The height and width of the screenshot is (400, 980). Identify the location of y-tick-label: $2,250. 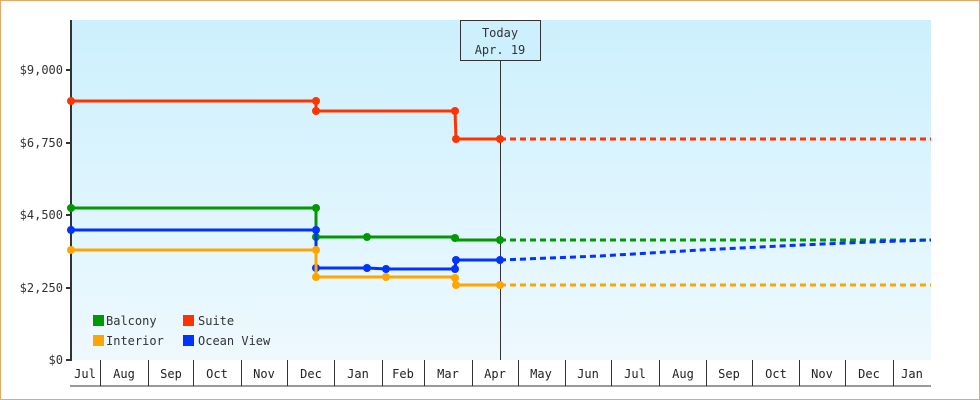
(41, 288).